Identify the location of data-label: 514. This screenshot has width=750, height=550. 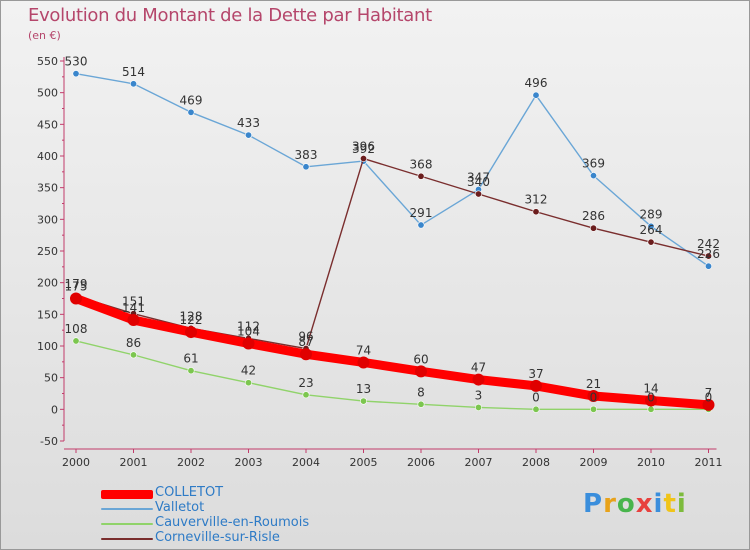
(133, 72).